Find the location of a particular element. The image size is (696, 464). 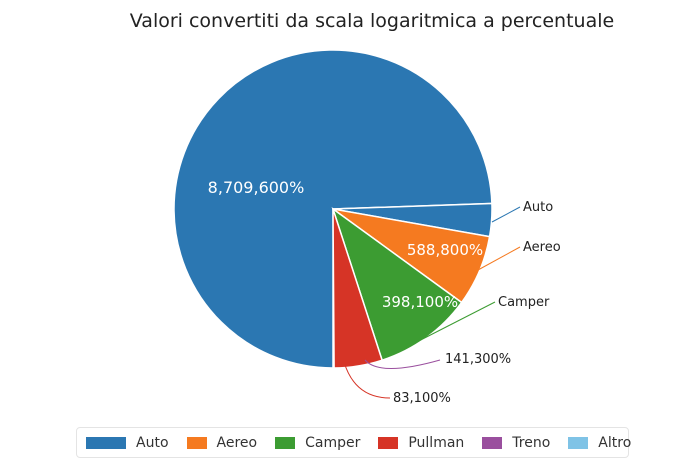

legend: Auto Aereo Camper Pullman Treno Altro is located at coordinates (353, 442).